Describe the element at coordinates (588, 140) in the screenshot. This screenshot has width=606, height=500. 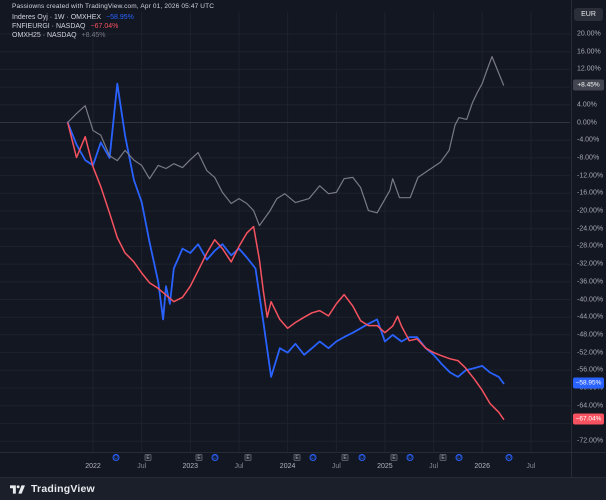
I see `price-tick-label: -4.00%` at that location.